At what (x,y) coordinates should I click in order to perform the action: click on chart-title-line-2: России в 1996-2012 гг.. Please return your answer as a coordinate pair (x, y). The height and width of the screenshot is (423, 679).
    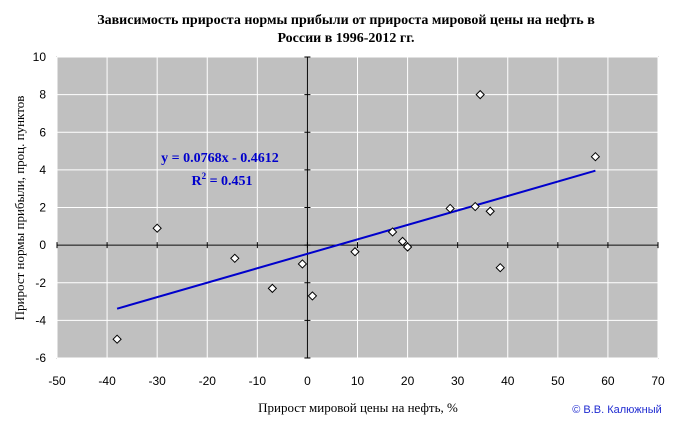
    Looking at the image, I should click on (345, 38).